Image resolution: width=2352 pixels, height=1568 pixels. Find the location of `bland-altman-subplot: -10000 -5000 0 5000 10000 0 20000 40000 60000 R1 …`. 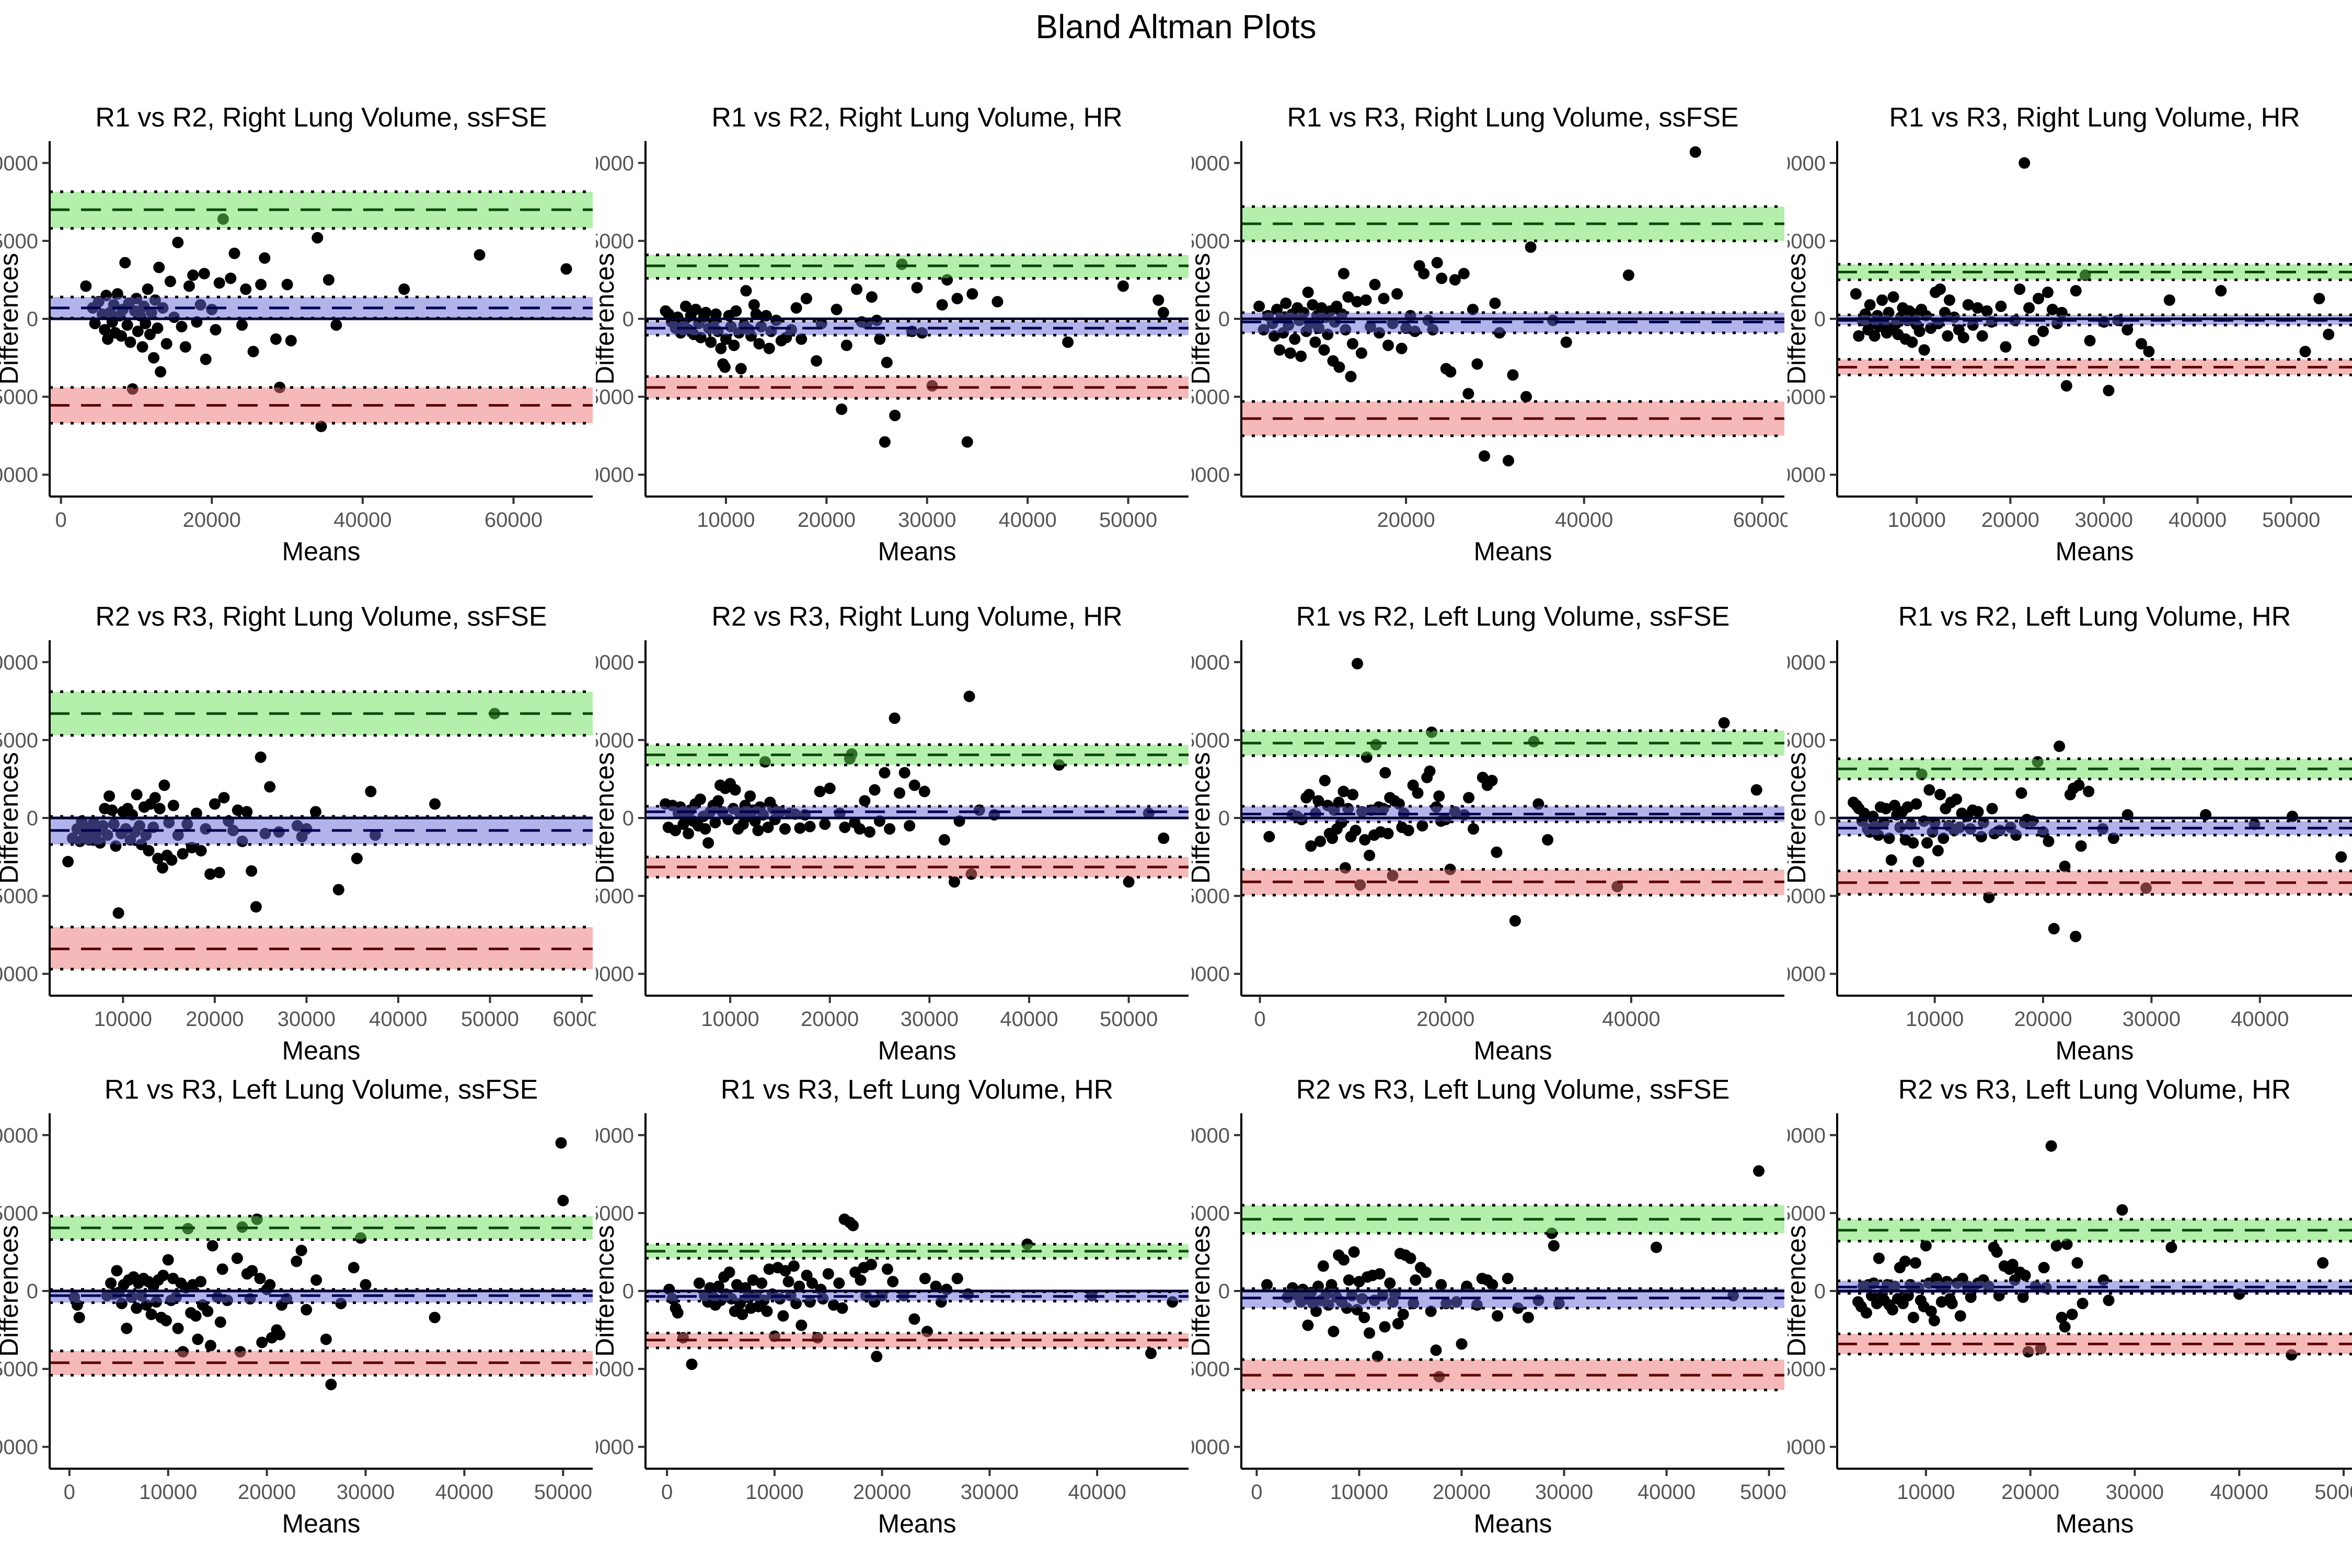

bland-altman-subplot: -10000 -5000 0 5000 10000 0 20000 40000 60000 R1 … is located at coordinates (298, 347).